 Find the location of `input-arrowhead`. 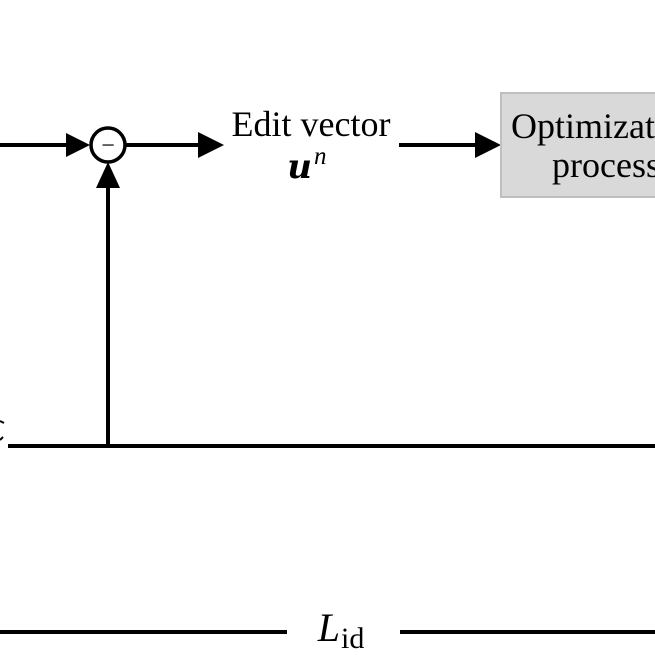

input-arrowhead is located at coordinates (78, 145).